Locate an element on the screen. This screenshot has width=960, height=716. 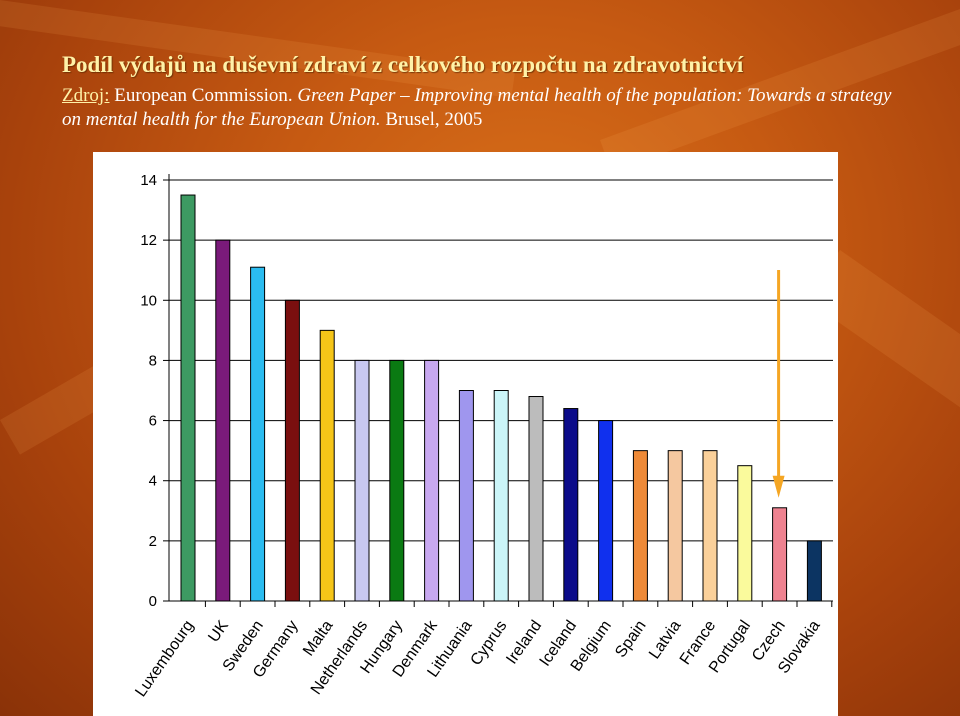
bar-lithuania is located at coordinates (466, 496).